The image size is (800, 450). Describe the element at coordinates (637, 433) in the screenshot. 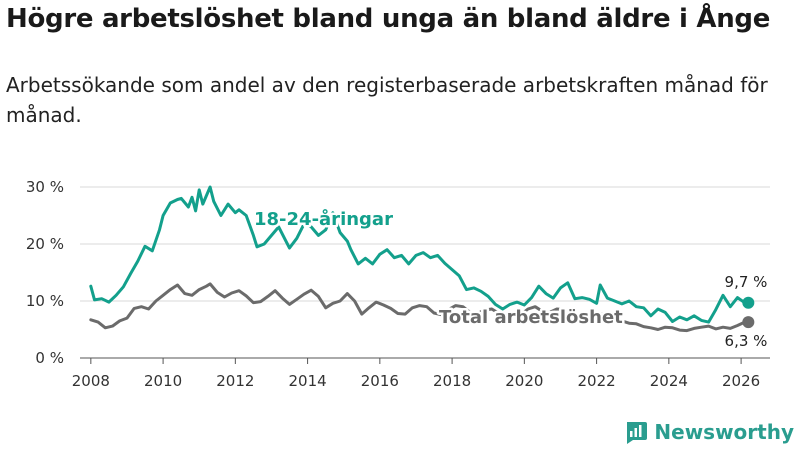

I see `newsworthy-icon` at that location.